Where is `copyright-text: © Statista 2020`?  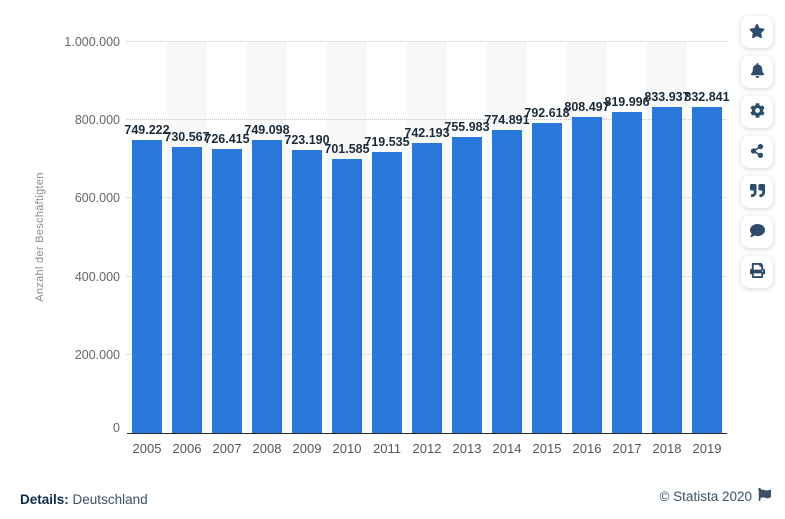
copyright-text: © Statista 2020 is located at coordinates (705, 496).